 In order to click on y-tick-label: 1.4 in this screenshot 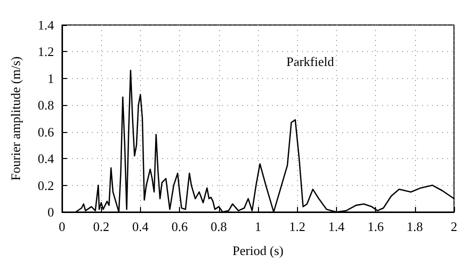, I will do `click(46, 25)`.